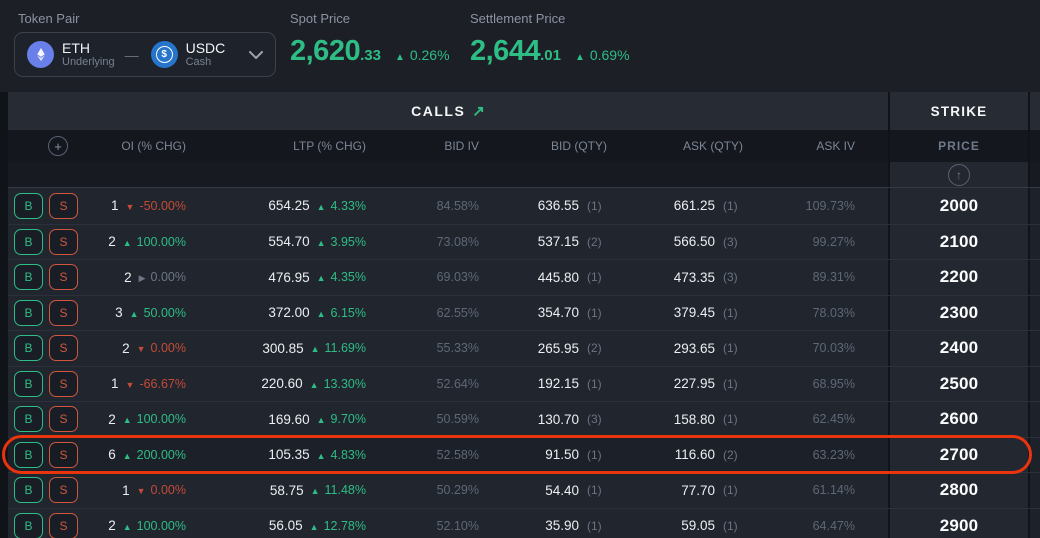 This screenshot has height=538, width=1040. I want to click on oi-change: ▲ 50.00%, so click(157, 312).